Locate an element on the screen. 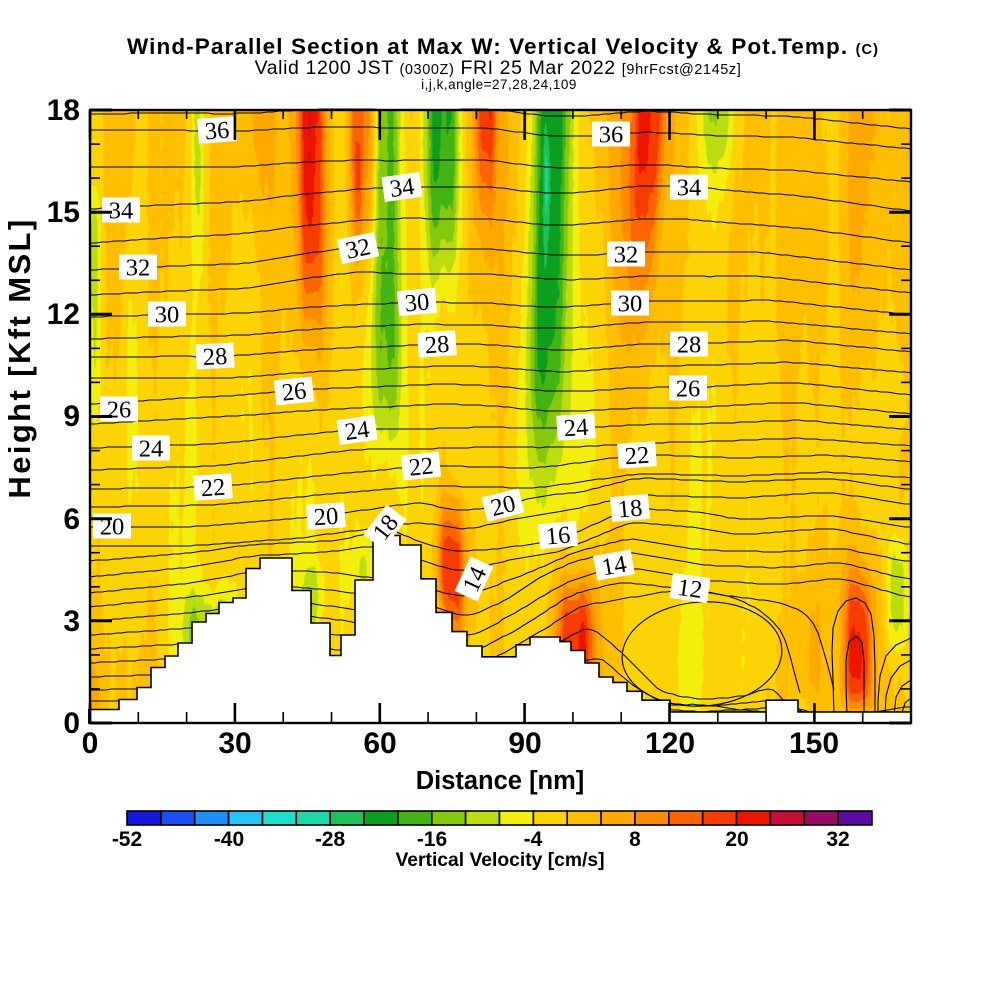  svg-text: -28 is located at coordinates (330, 839).